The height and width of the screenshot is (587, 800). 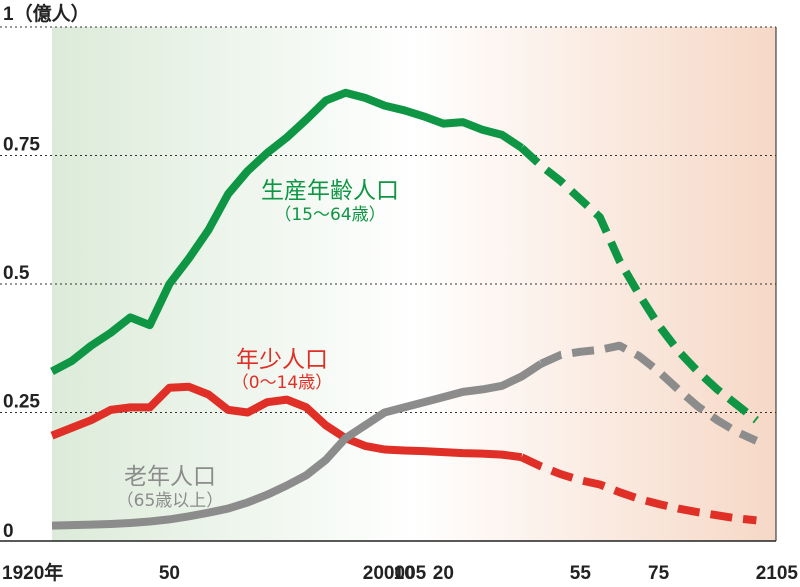 What do you see at coordinates (32, 572) in the screenshot?
I see `x-tick-label: 1920年` at bounding box center [32, 572].